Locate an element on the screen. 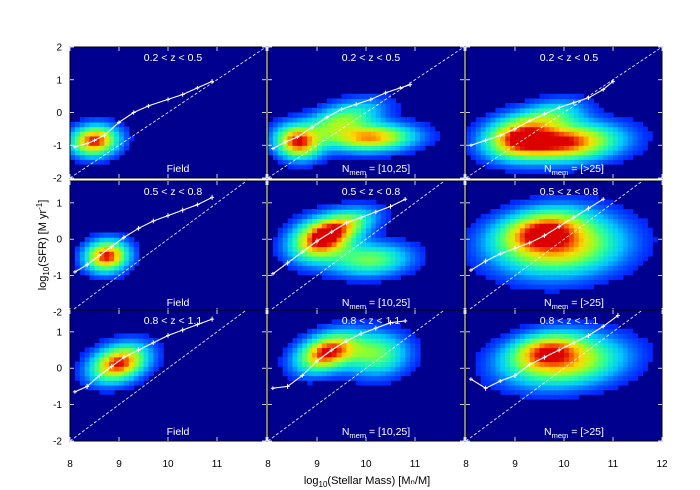 The image size is (700, 490). panel-title: 0.5 < z < 0.8 is located at coordinates (569, 192).